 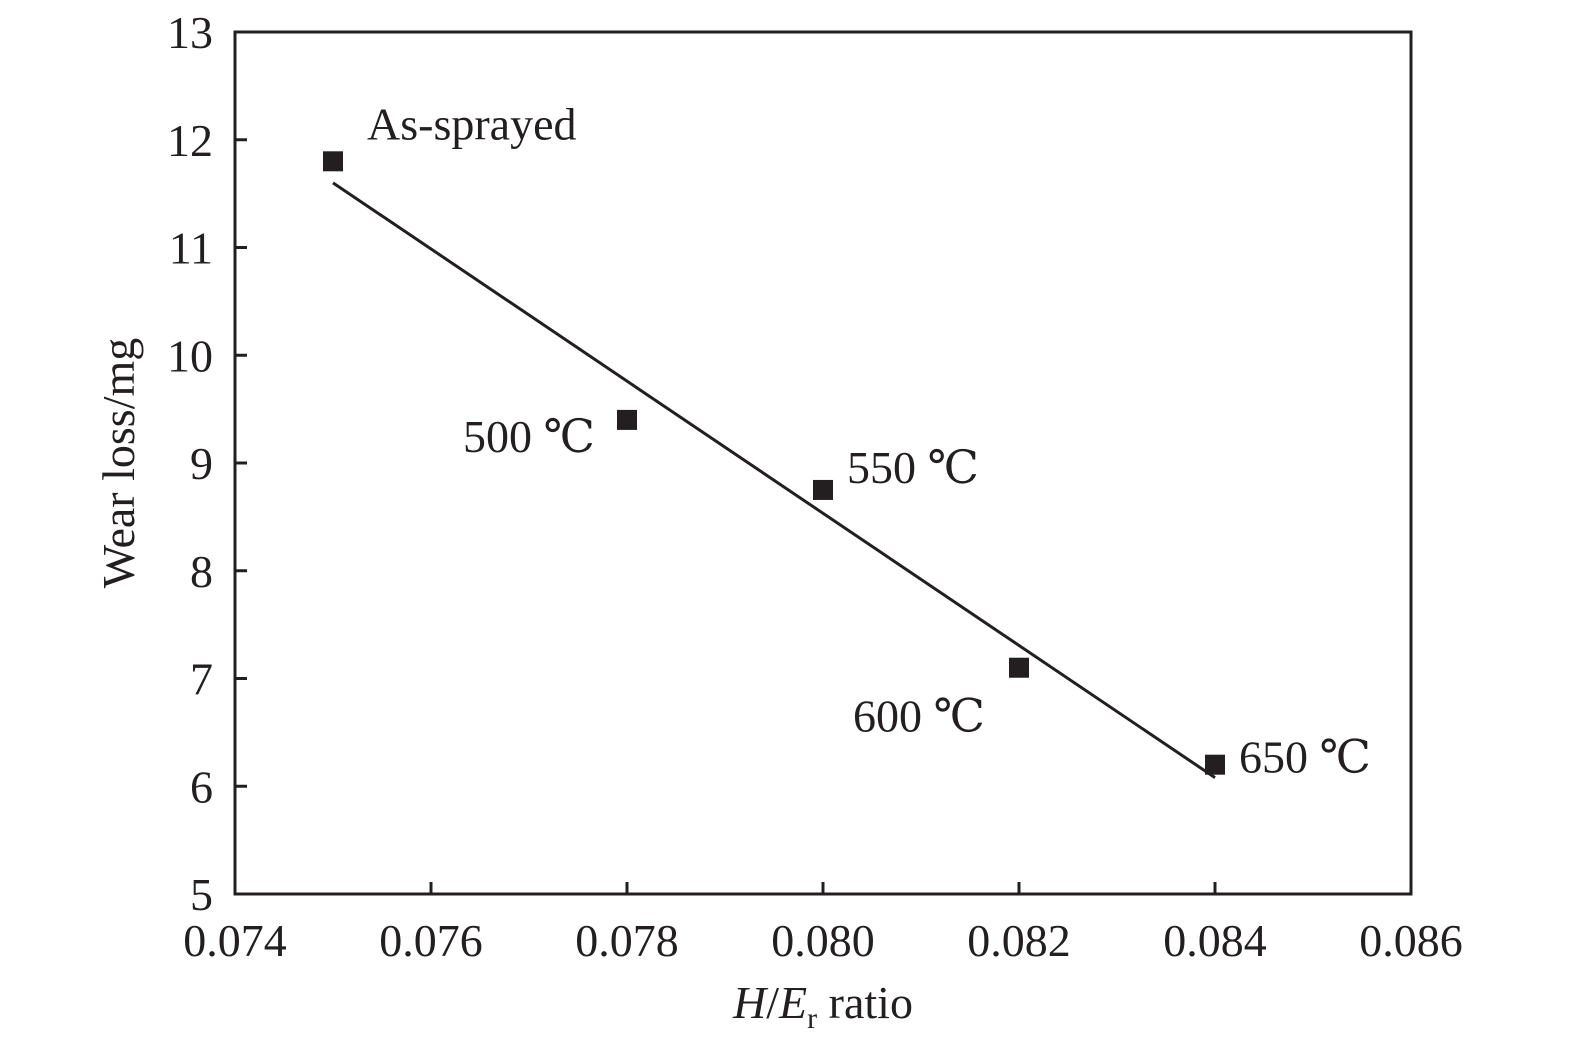 What do you see at coordinates (118, 463) in the screenshot?
I see `y-axis-title: Wear loss/mg` at bounding box center [118, 463].